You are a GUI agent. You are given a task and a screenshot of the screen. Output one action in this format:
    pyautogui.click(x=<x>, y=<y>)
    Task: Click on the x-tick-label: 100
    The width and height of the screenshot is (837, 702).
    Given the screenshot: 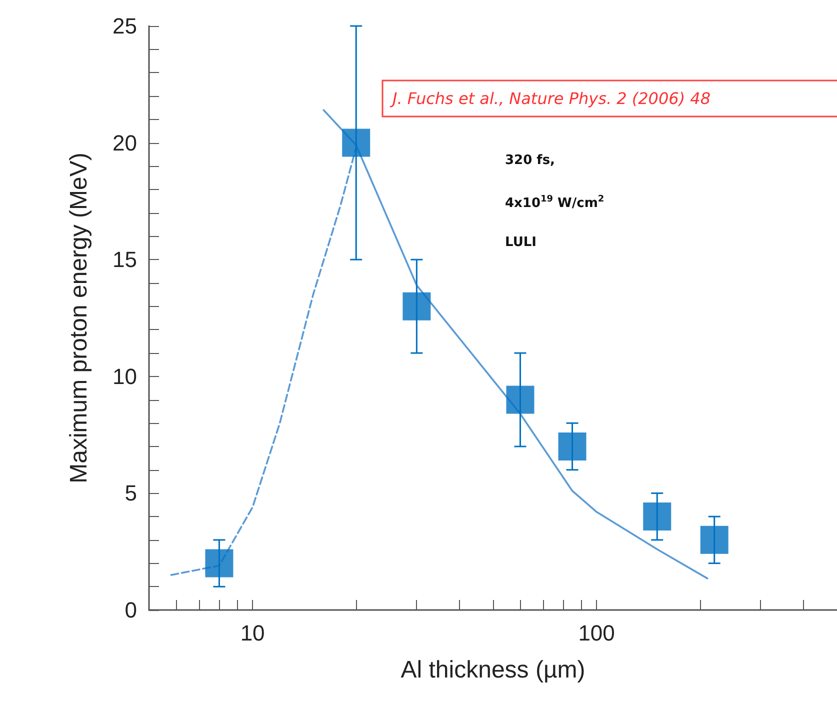 What is the action you would take?
    pyautogui.click(x=596, y=633)
    